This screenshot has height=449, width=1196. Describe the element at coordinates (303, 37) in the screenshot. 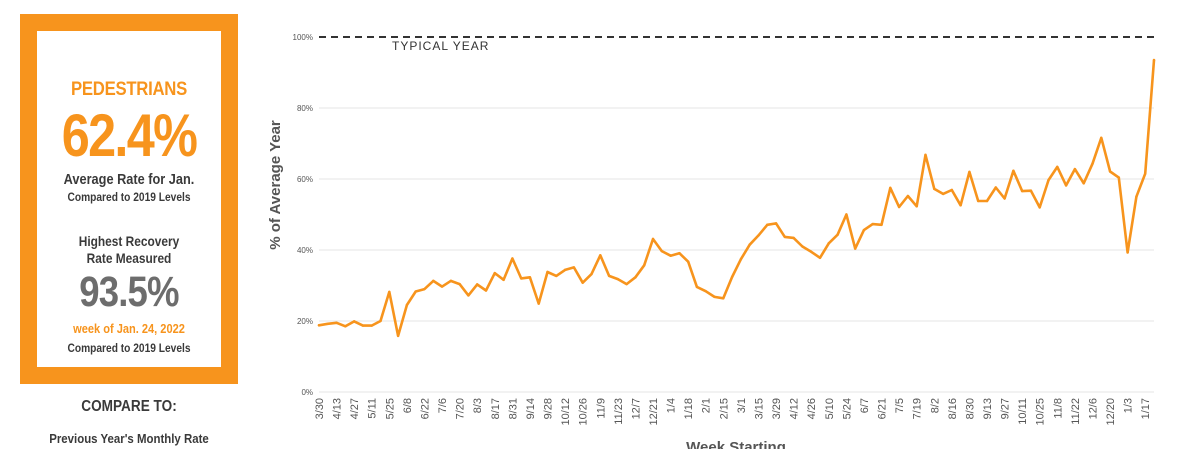

I see `y-tick-label: 100%` at that location.